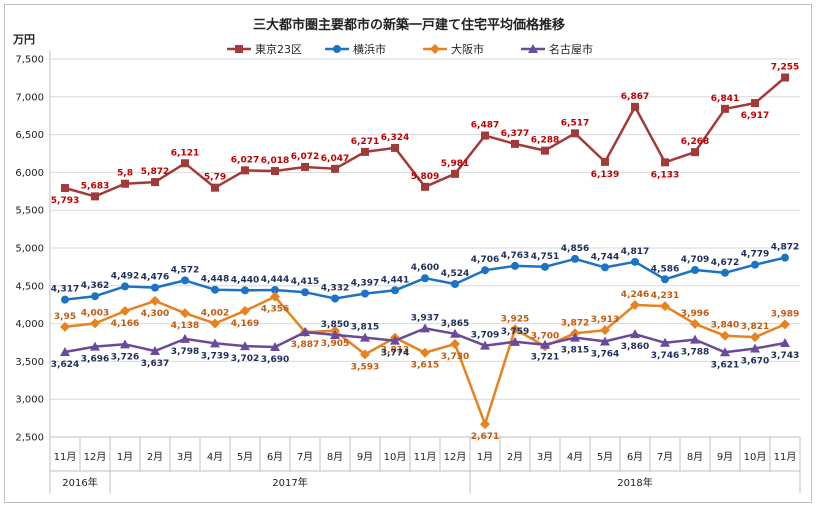 The height and width of the screenshot is (509, 818). Describe the element at coordinates (515, 134) in the screenshot. I see `data-label: 6,377` at that location.